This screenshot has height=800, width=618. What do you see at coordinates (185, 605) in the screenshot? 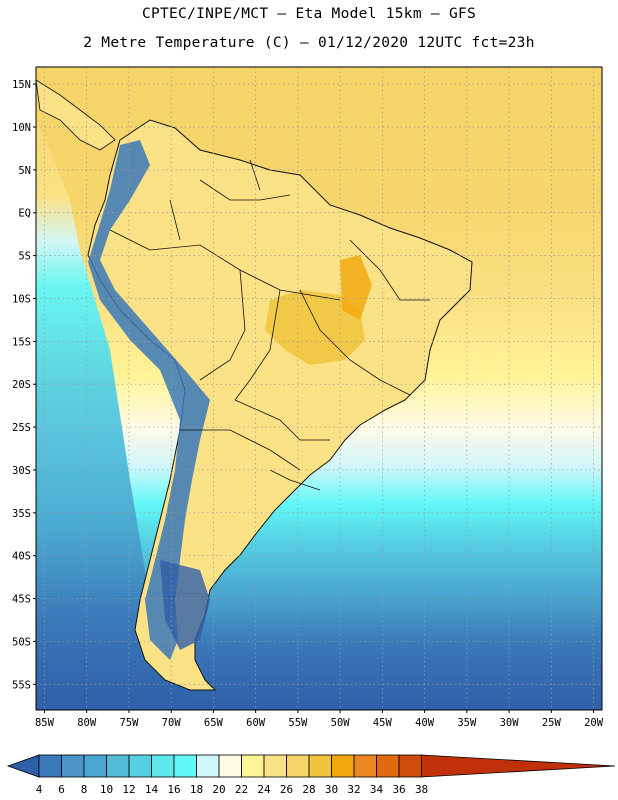
I see `patagonia-cold-region` at bounding box center [185, 605].